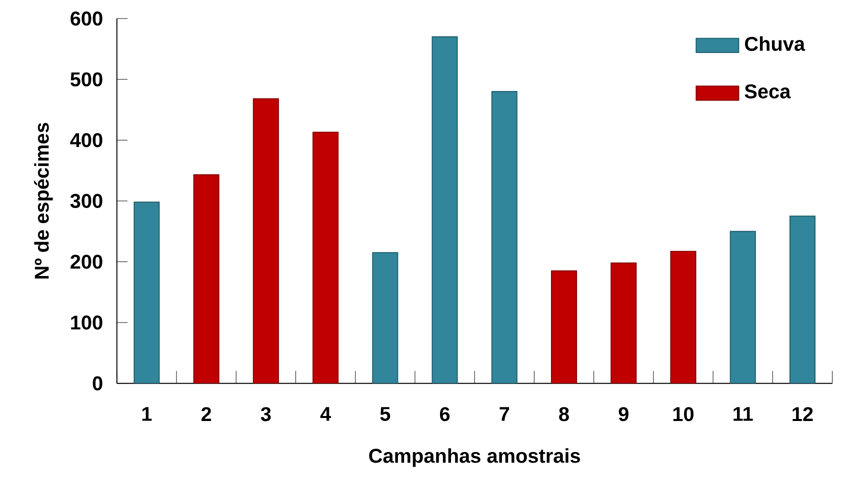  I want to click on y-tick-label: 300, so click(86, 201).